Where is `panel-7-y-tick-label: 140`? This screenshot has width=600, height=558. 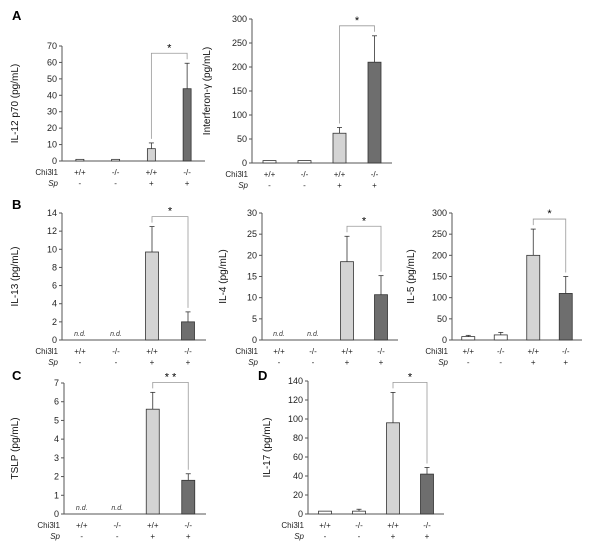
panel-7-y-tick-label: 140 is located at coordinates (295, 381).